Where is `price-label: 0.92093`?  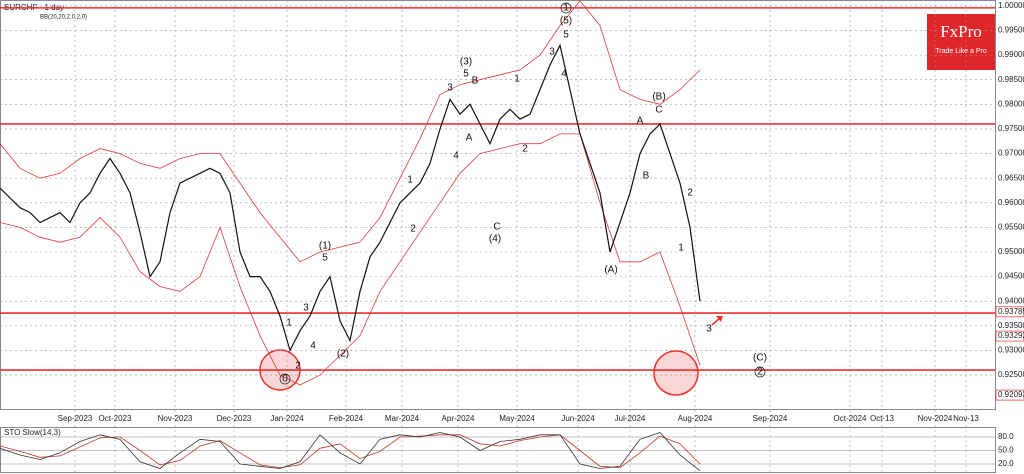 price-label: 0.92093 is located at coordinates (1011, 394).